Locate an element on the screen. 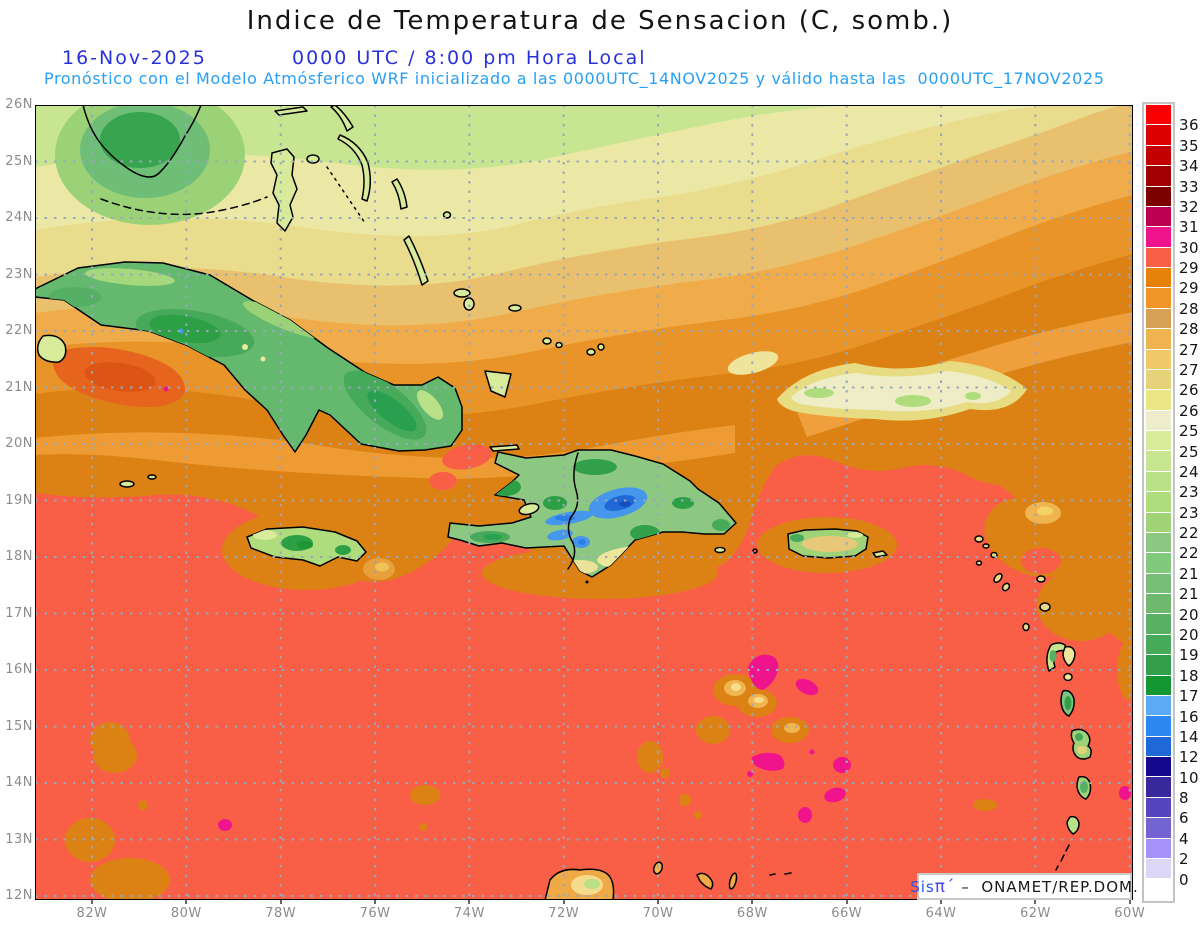 Image resolution: width=1200 pixels, height=927 pixels. colorbar-value-29: 29 is located at coordinates (1189, 288).